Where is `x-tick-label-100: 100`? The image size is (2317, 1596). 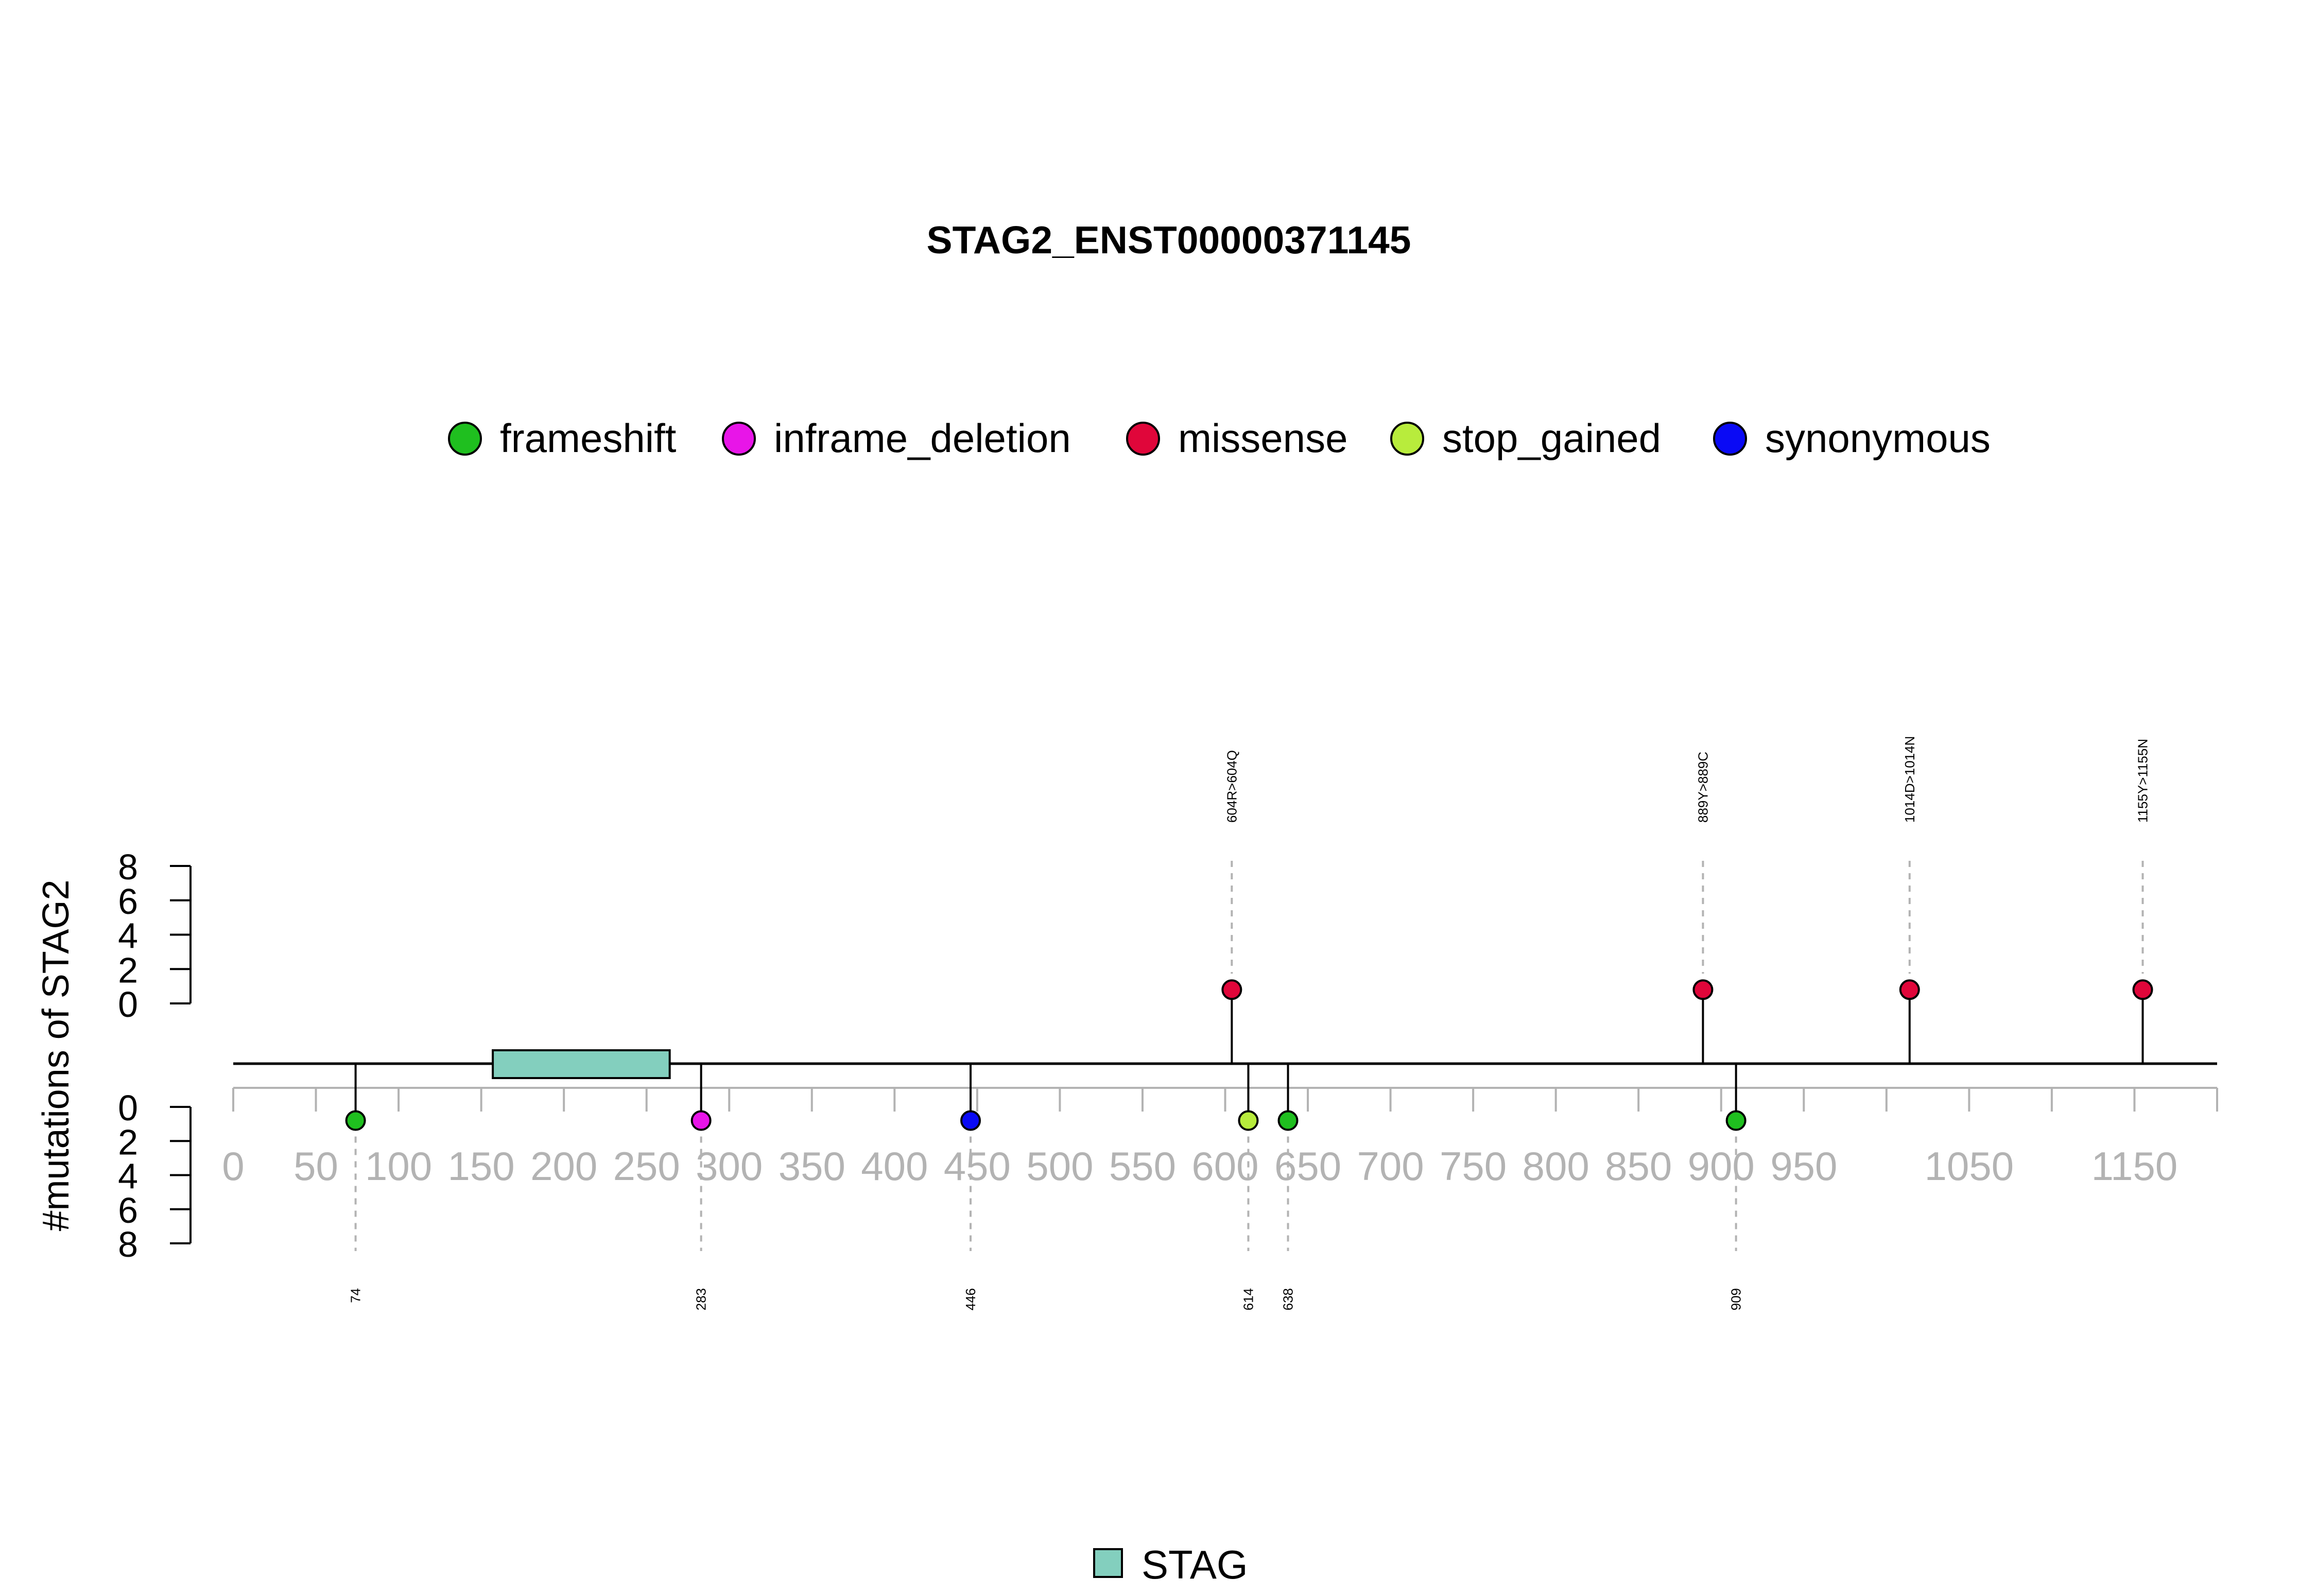 x-tick-label-100: 100 is located at coordinates (398, 1166).